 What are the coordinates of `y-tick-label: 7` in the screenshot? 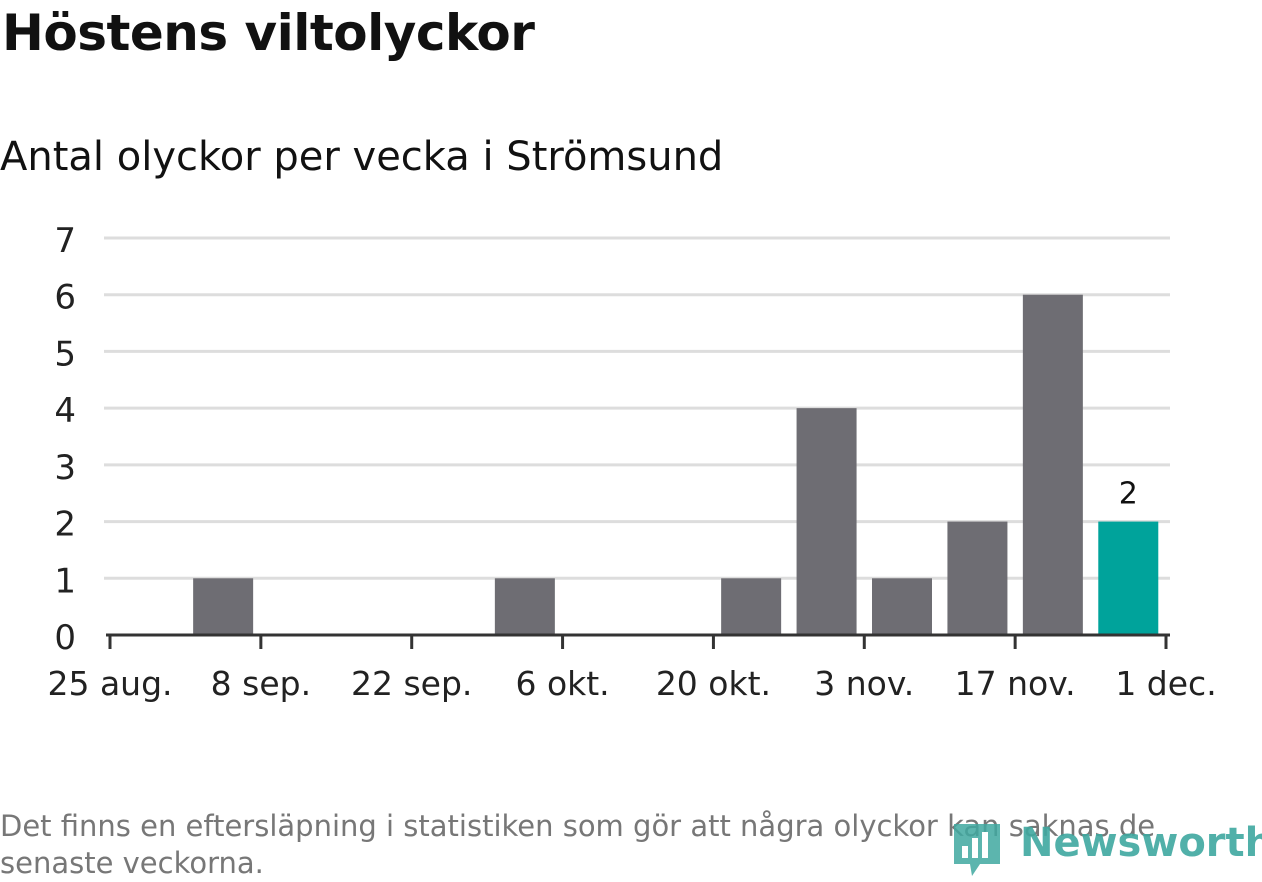 It's located at (65, 241).